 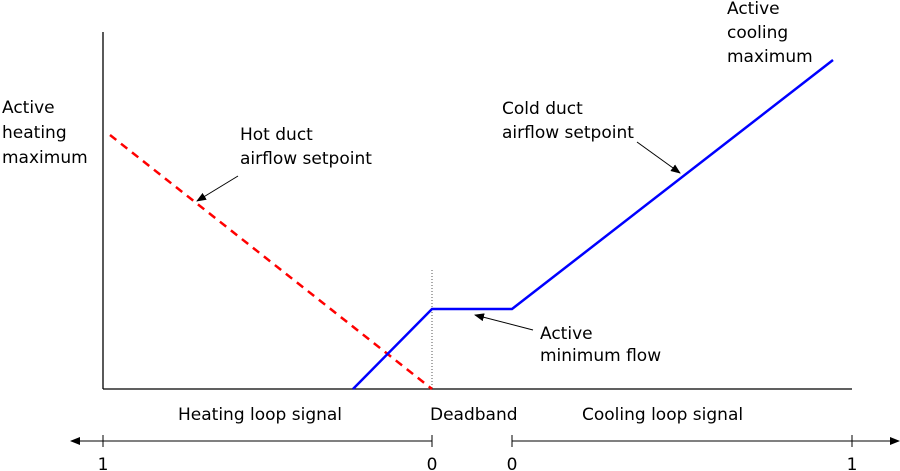 What do you see at coordinates (34, 133) in the screenshot?
I see `heating-max-label: heating` at bounding box center [34, 133].